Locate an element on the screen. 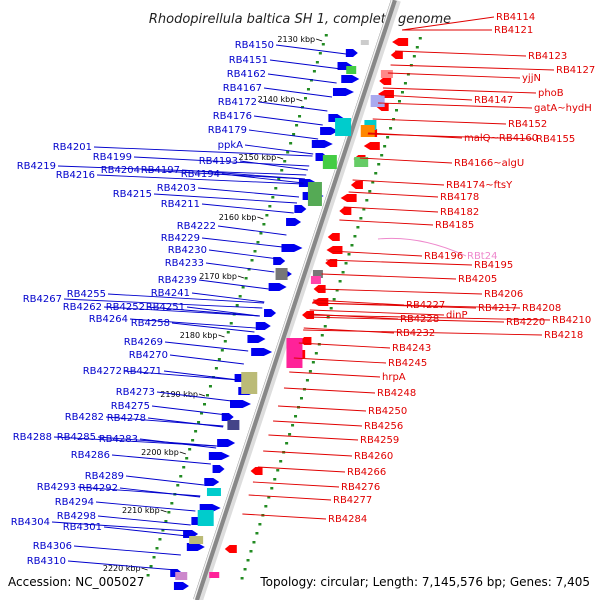  gene-label-left: RB4282 is located at coordinates (84, 417).